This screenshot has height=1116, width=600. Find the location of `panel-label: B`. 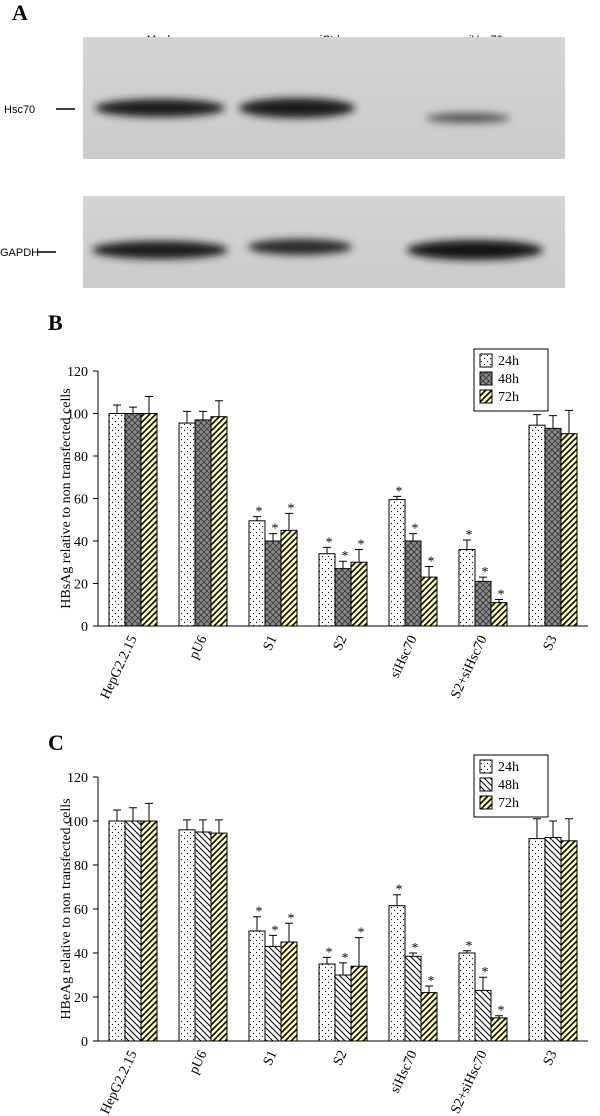

panel-label: B is located at coordinates (55, 322).